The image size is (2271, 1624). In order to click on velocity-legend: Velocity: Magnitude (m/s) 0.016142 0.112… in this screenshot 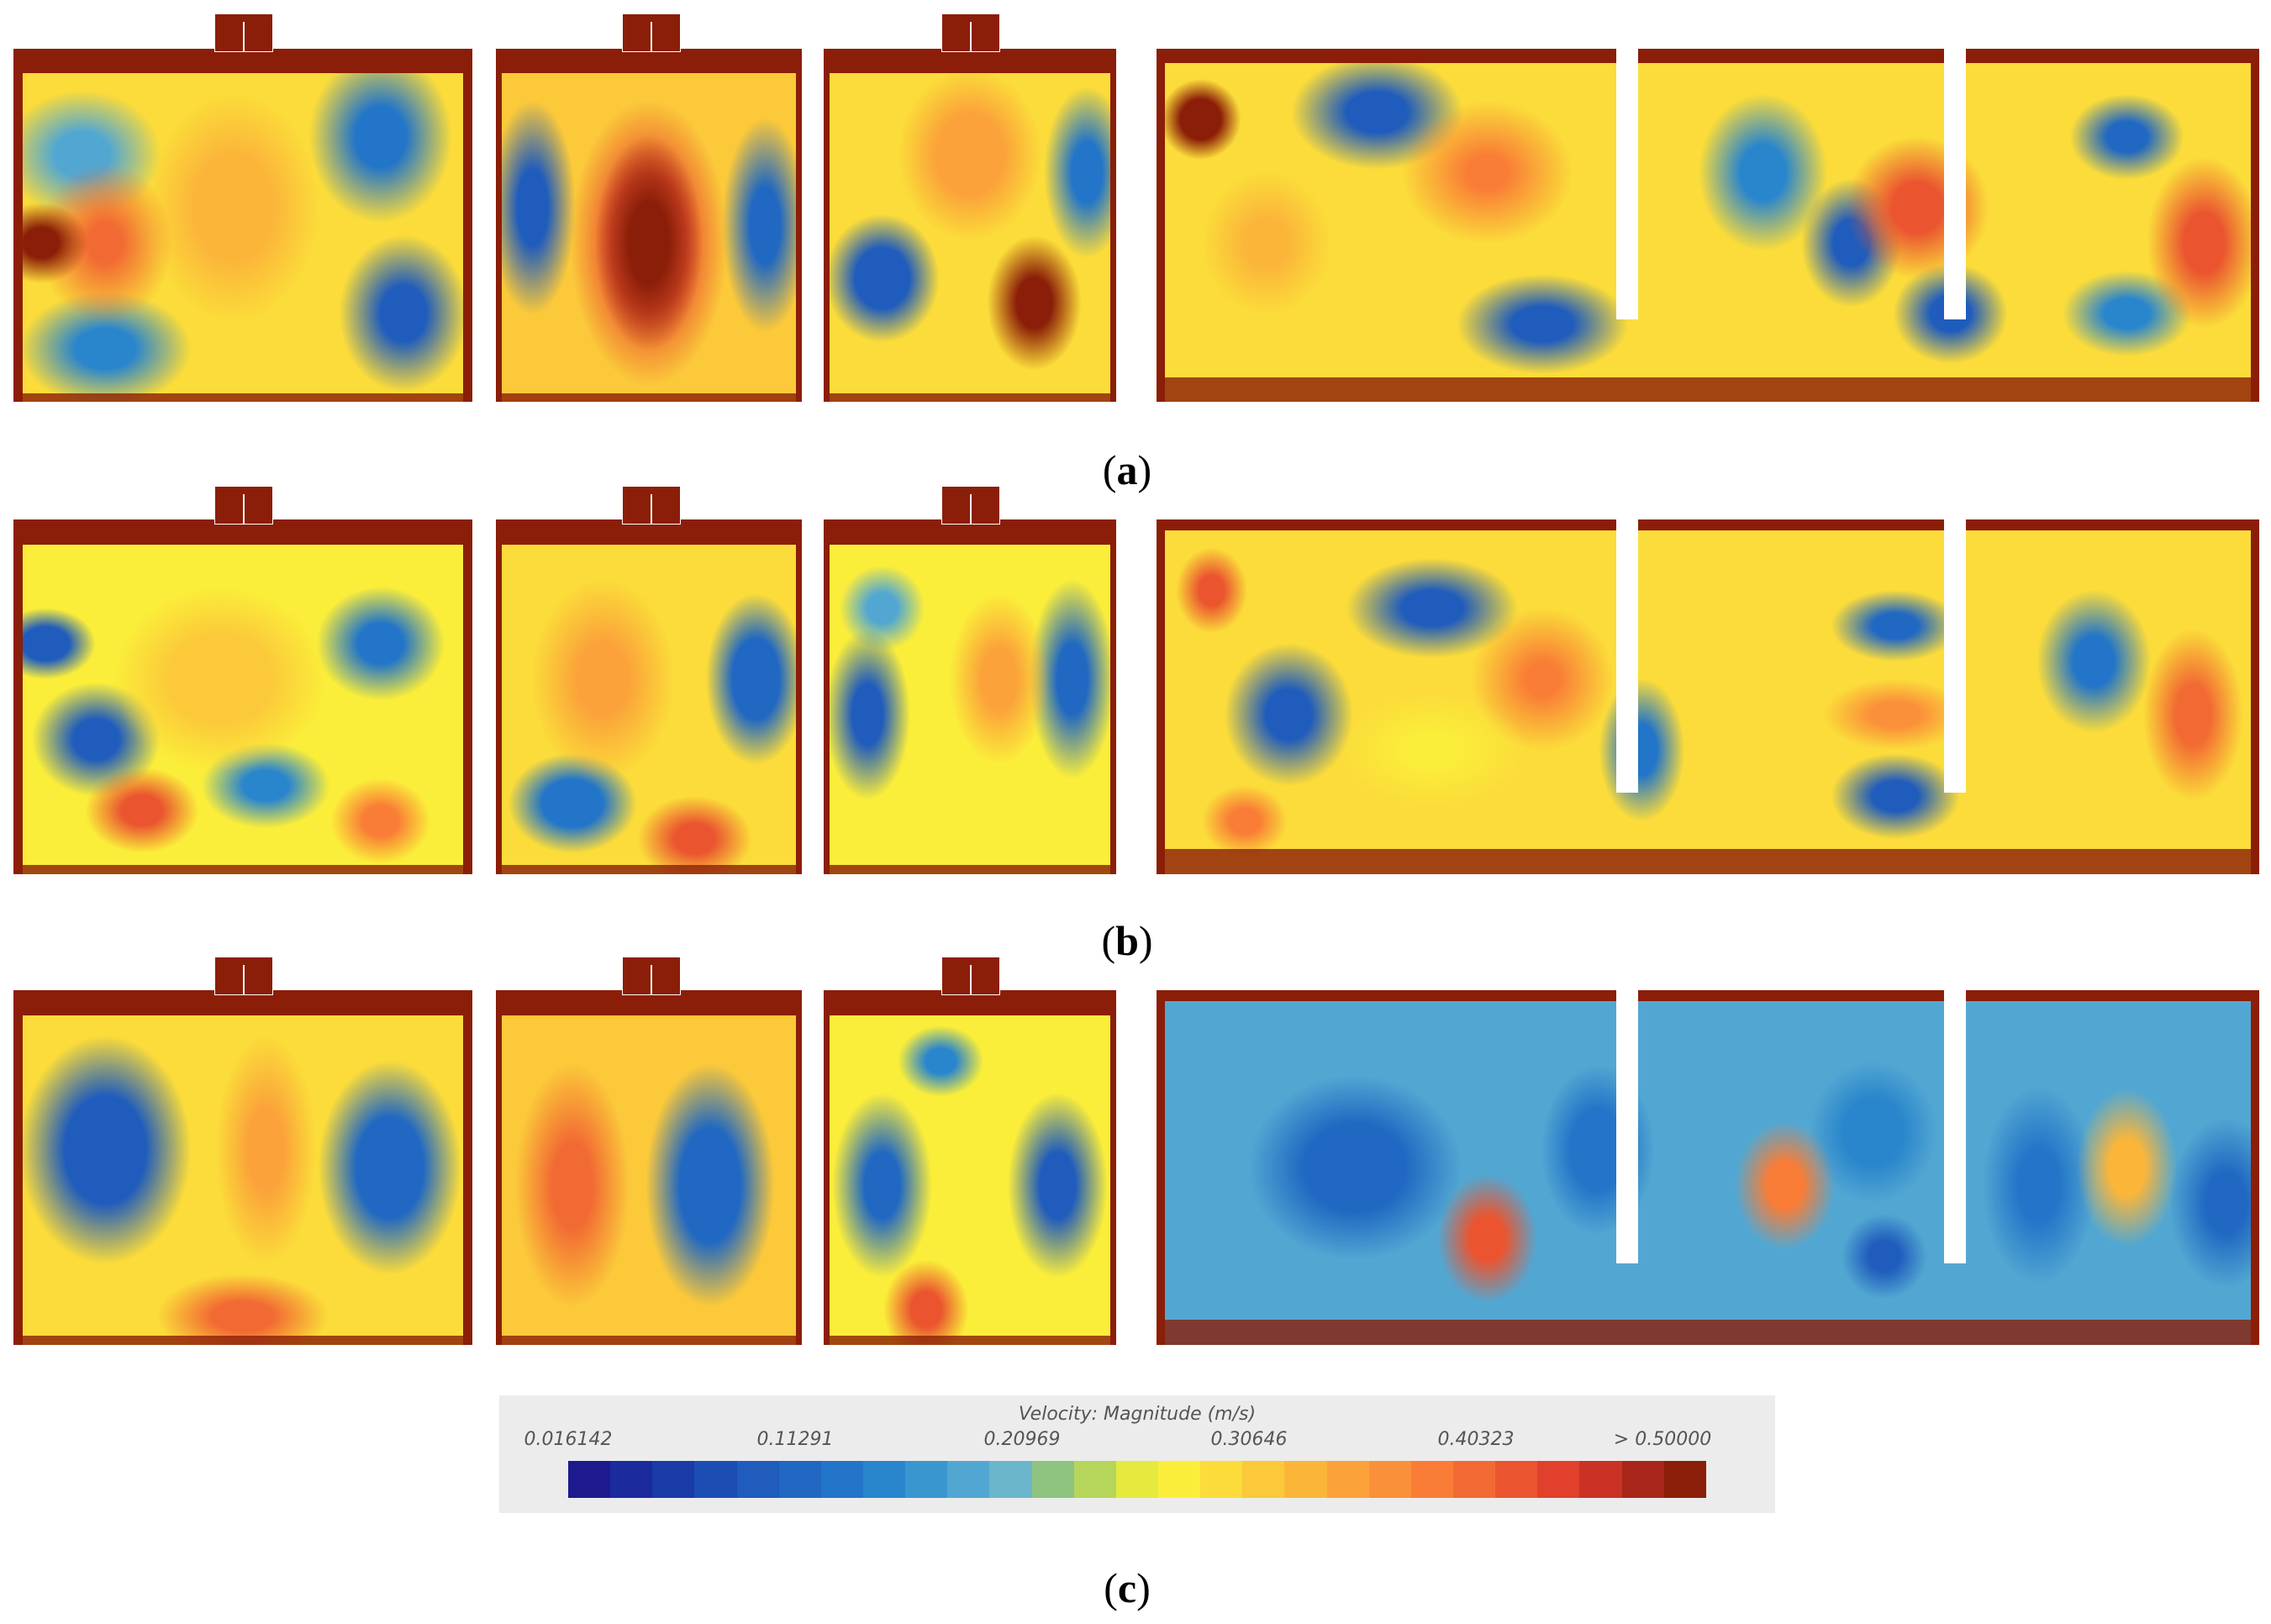, I will do `click(1137, 1454)`.